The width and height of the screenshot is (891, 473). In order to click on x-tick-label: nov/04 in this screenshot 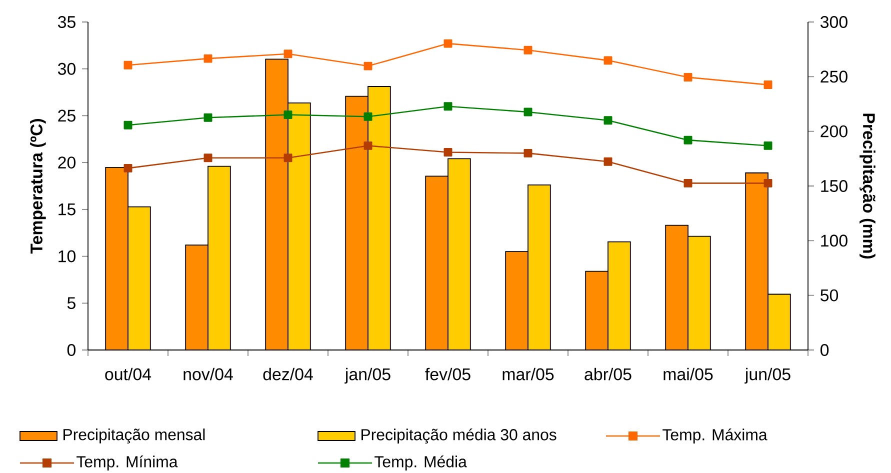, I will do `click(208, 374)`.